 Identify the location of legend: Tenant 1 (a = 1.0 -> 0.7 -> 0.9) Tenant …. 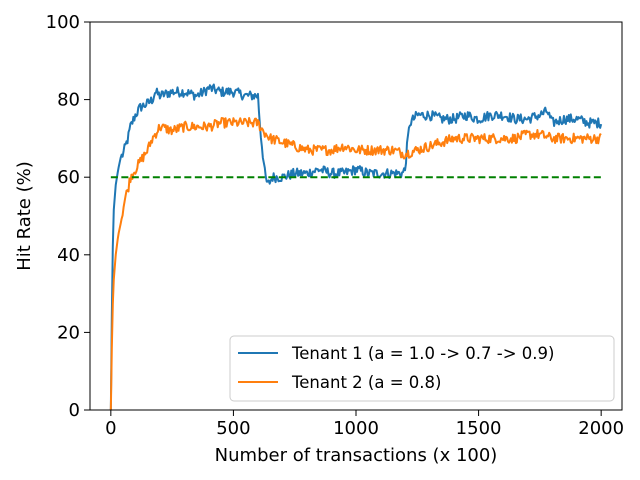
(422, 368).